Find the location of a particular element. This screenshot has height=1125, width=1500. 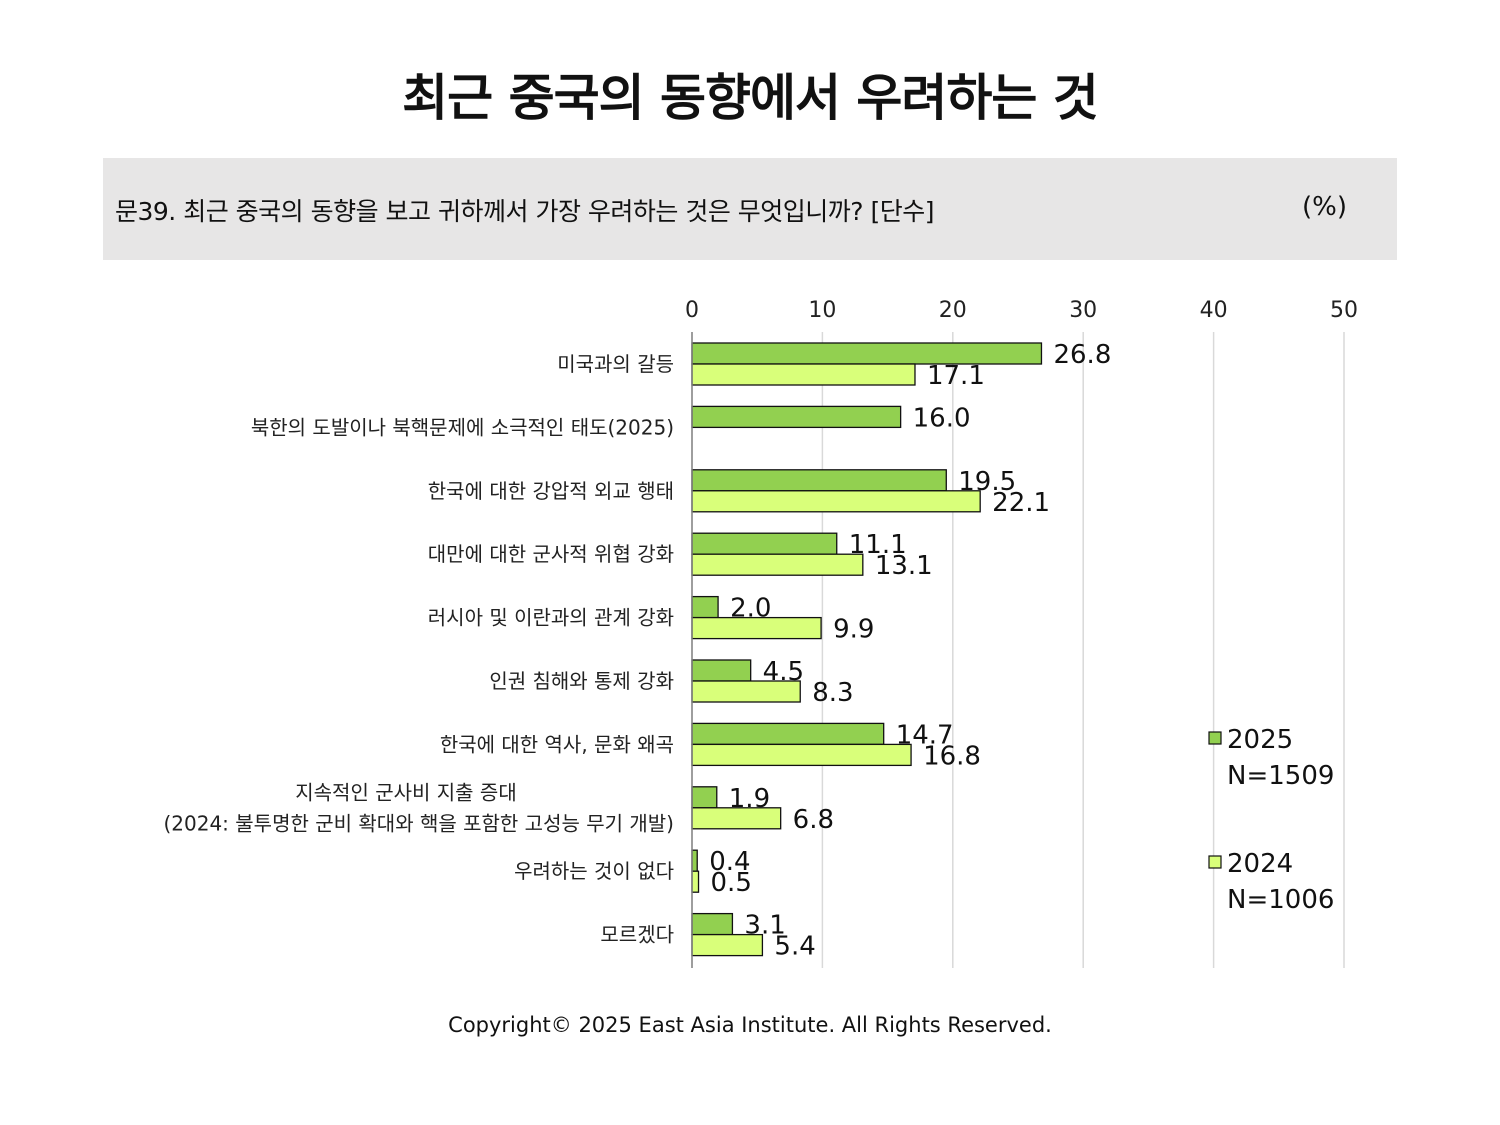

legend-swatch-2025 is located at coordinates (1215, 738).